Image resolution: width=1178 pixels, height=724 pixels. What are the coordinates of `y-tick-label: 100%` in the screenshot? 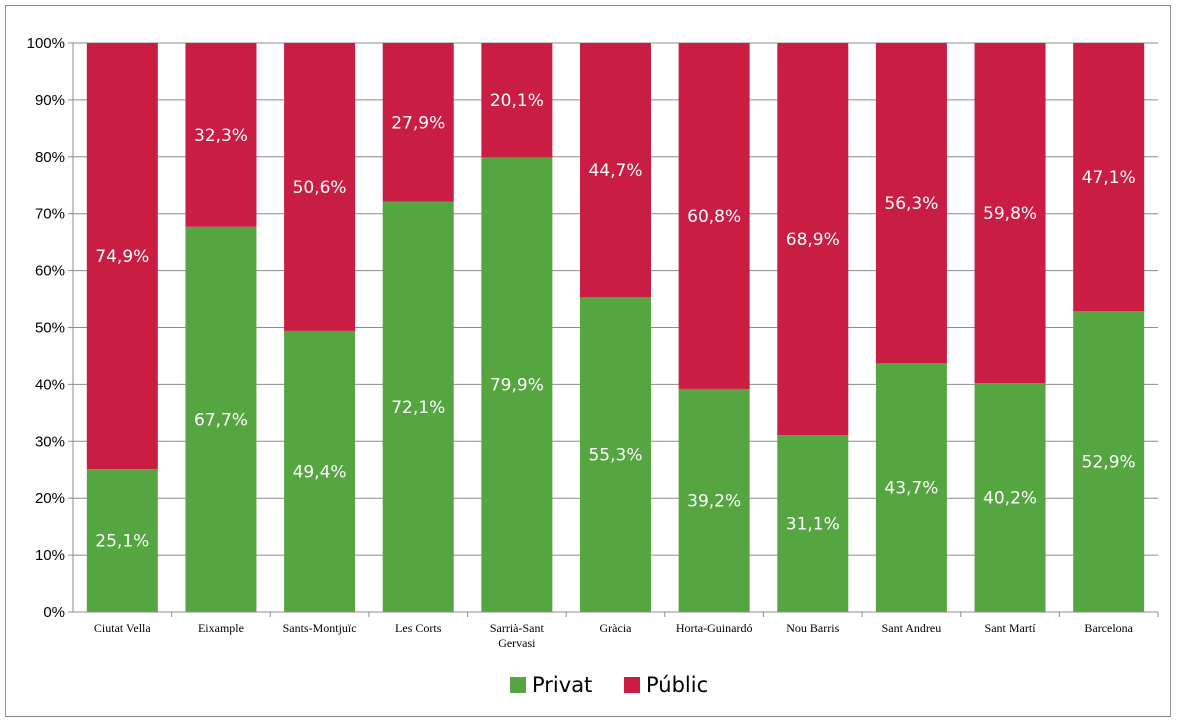 It's located at (46, 43).